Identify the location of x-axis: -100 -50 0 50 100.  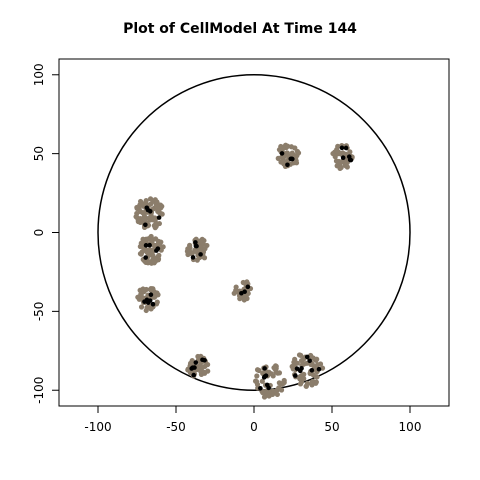
(252, 420).